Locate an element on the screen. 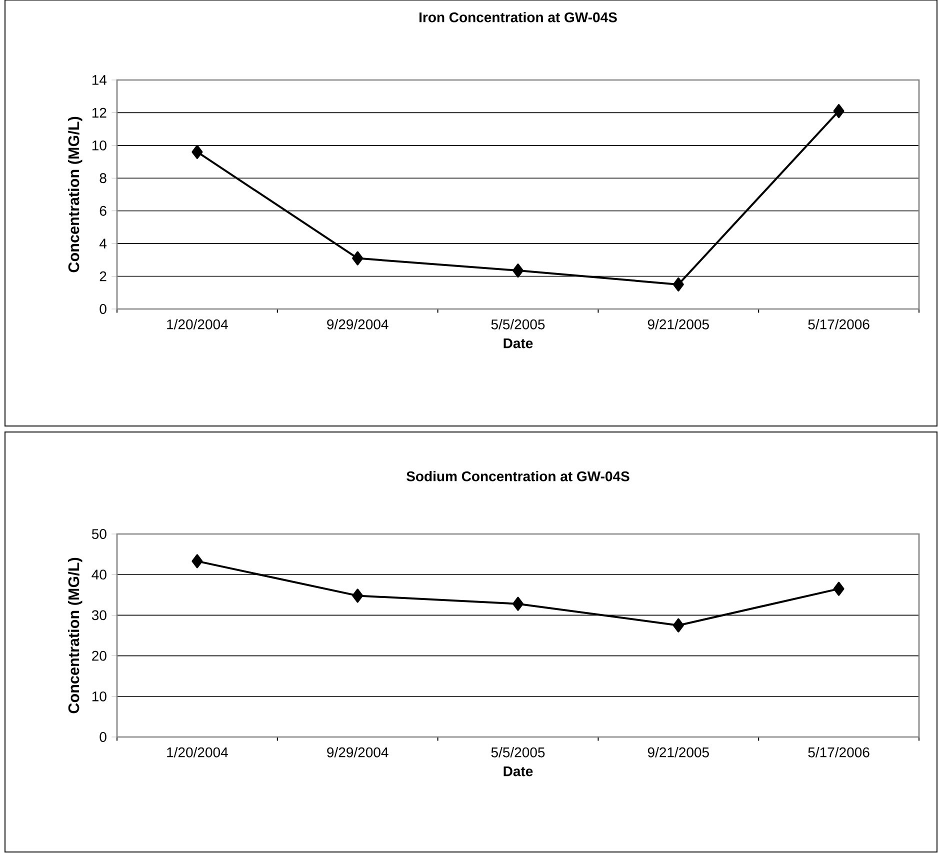 This screenshot has height=853, width=938. y-tick-label: 30 is located at coordinates (99, 615).